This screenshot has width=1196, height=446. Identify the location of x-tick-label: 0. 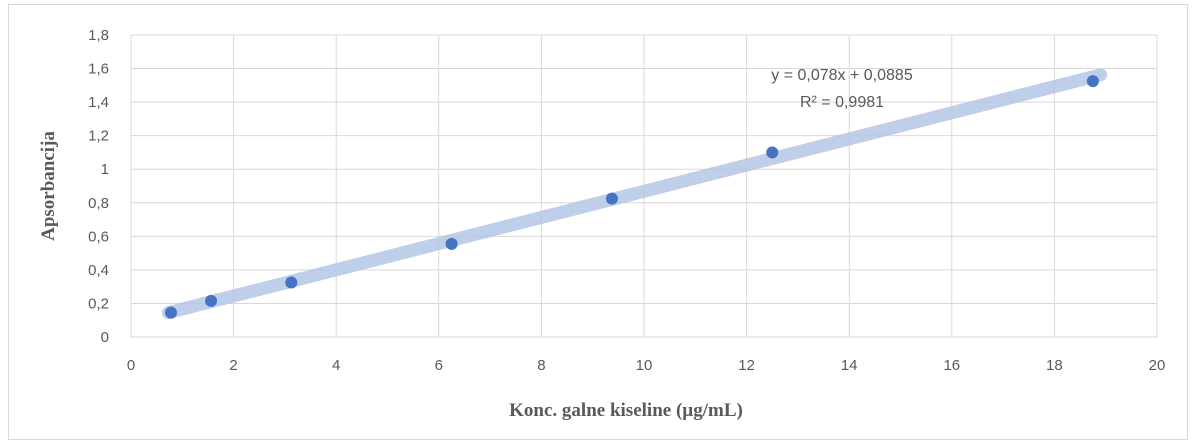
(131, 365).